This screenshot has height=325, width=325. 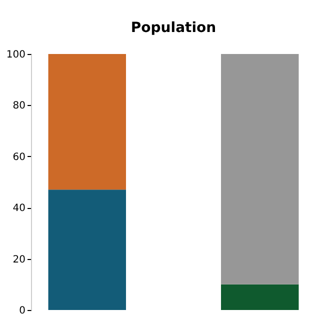 What do you see at coordinates (19, 157) in the screenshot?
I see `y-tick-label: 60` at bounding box center [19, 157].